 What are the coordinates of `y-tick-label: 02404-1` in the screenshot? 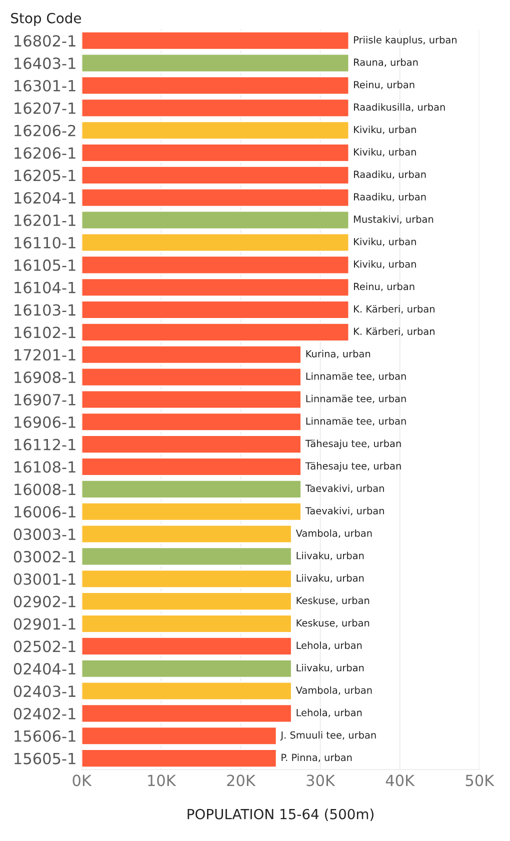 It's located at (45, 669).